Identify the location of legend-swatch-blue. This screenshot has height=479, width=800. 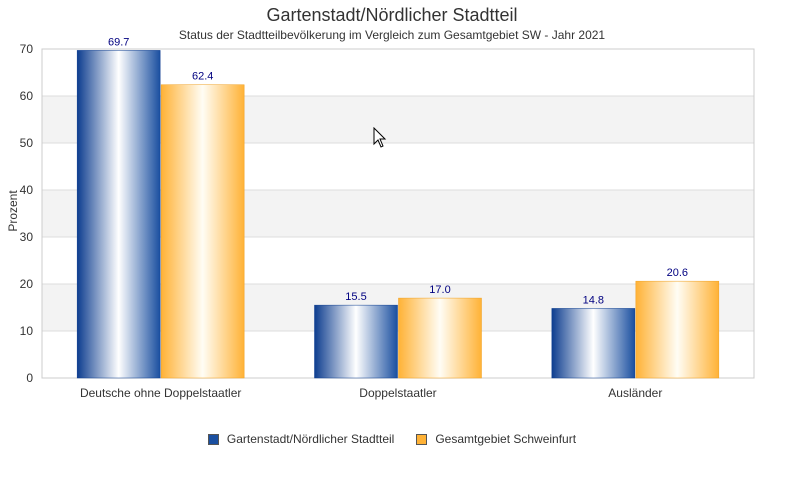
(213, 439).